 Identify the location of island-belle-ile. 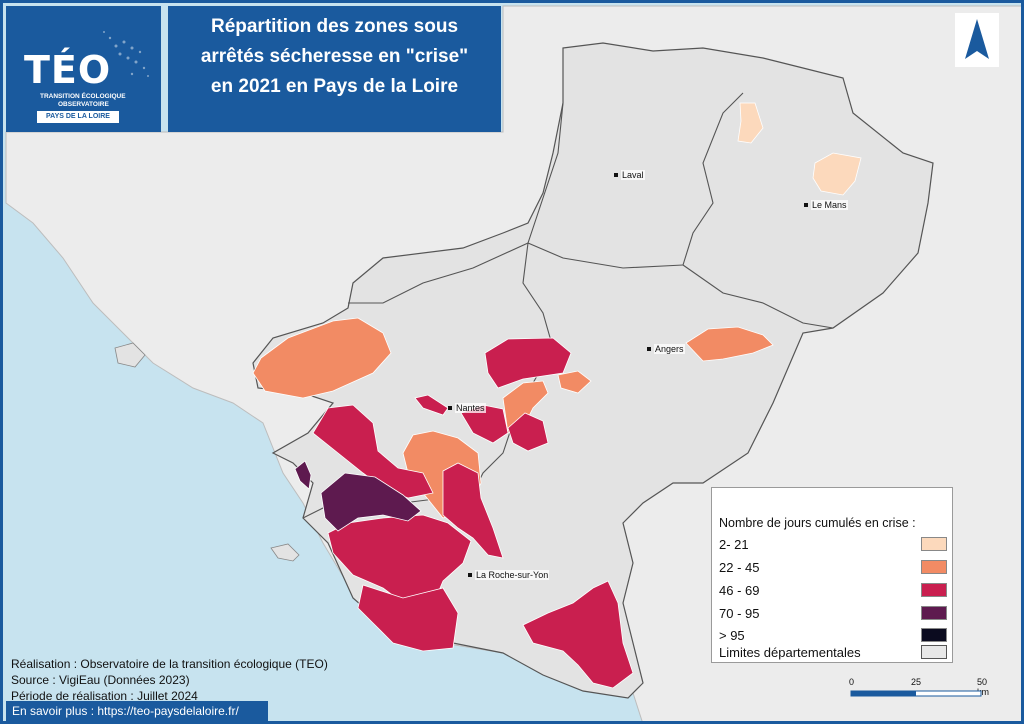
(130, 355).